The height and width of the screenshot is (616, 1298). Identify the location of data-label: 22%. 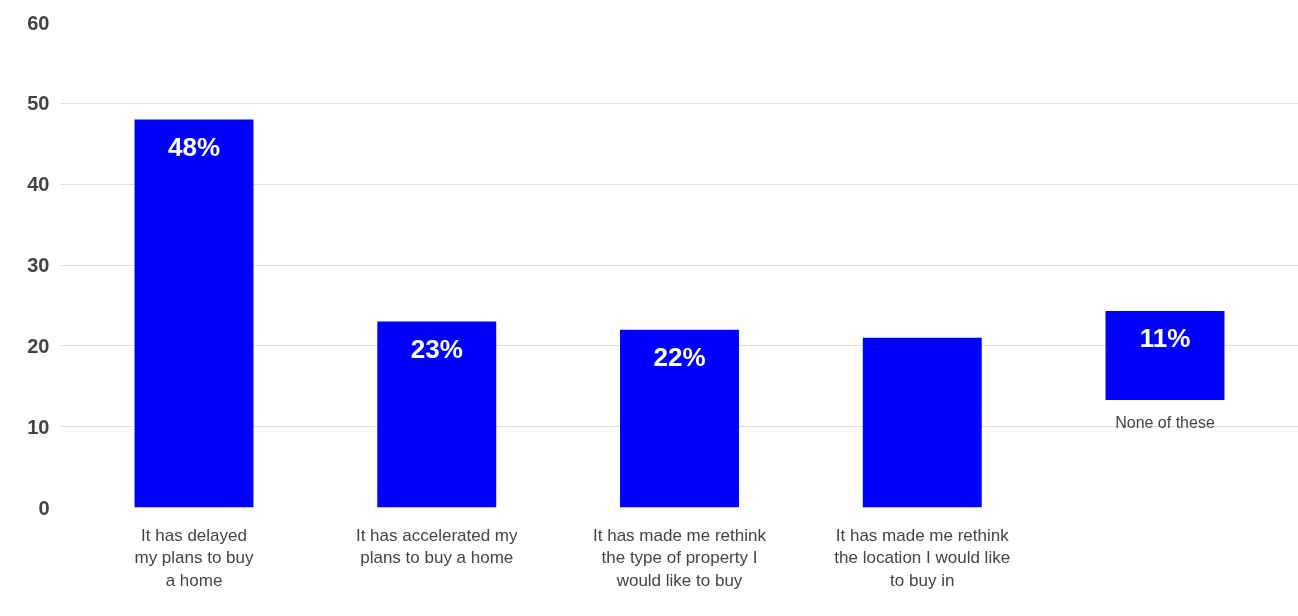
(679, 356).